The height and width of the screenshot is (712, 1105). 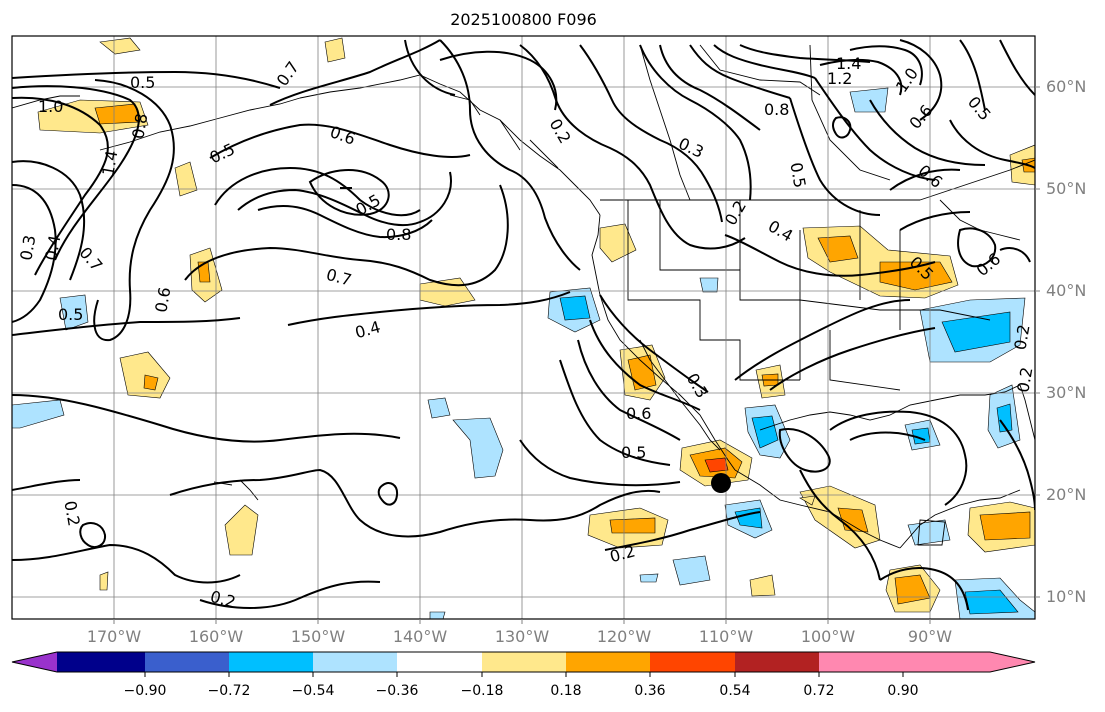 I want to click on lon-label-120w: 120°W, so click(x=624, y=636).